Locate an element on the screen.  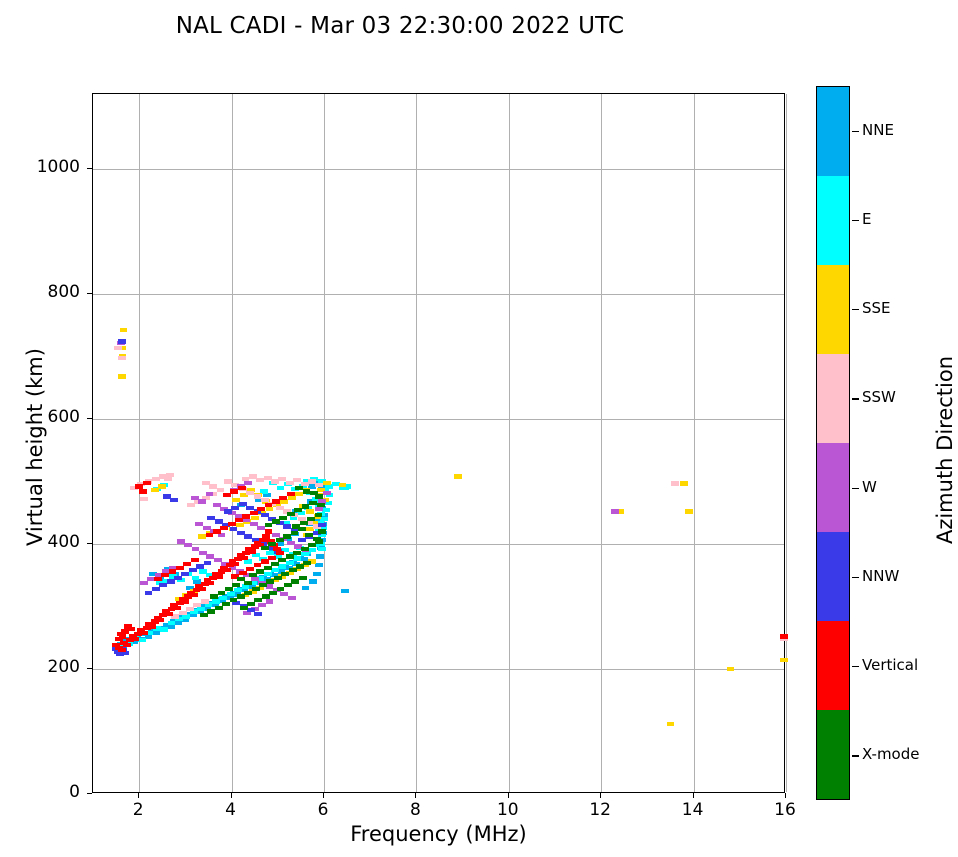
colorbar-segment-x-mode is located at coordinates (833, 754).